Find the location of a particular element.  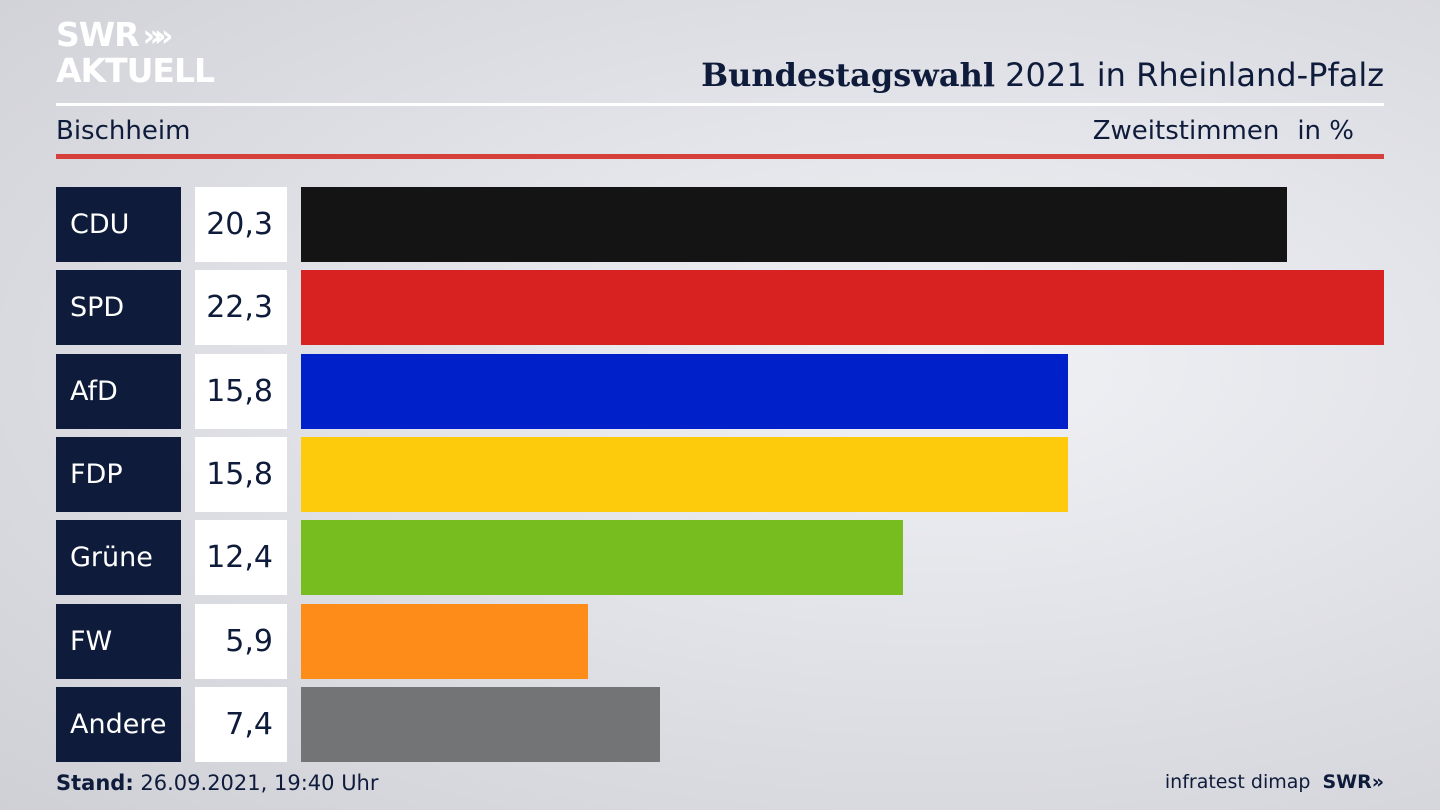

stand-label: Stand: is located at coordinates (95, 783).